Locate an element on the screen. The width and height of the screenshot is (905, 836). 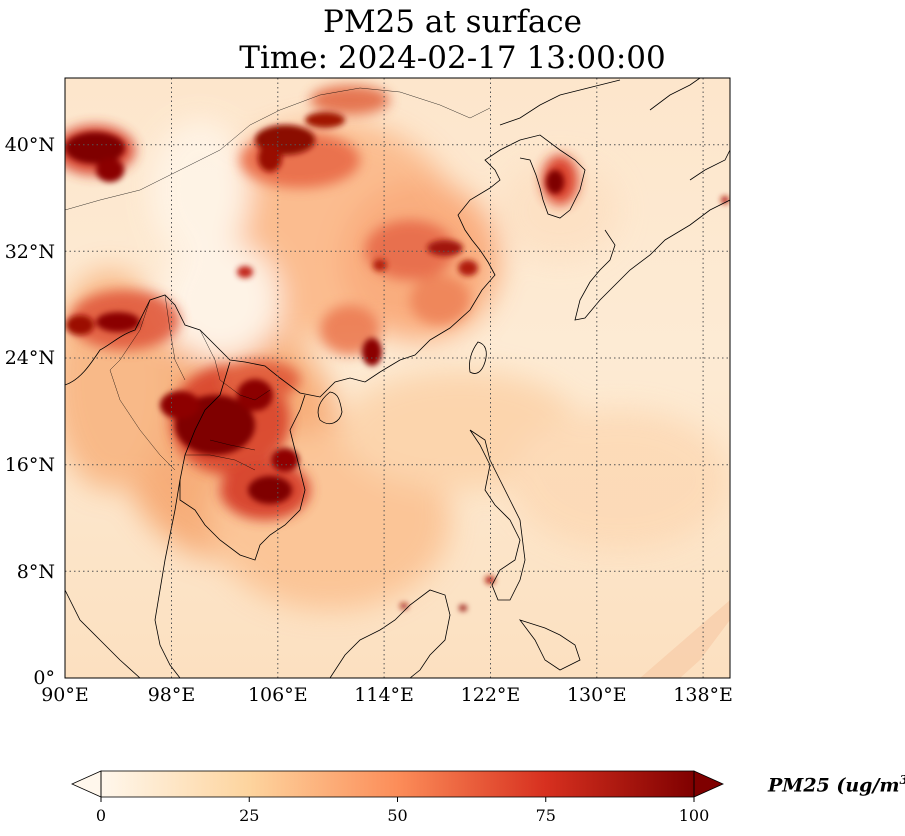
colorbar-tick-label: 75 is located at coordinates (546, 815).